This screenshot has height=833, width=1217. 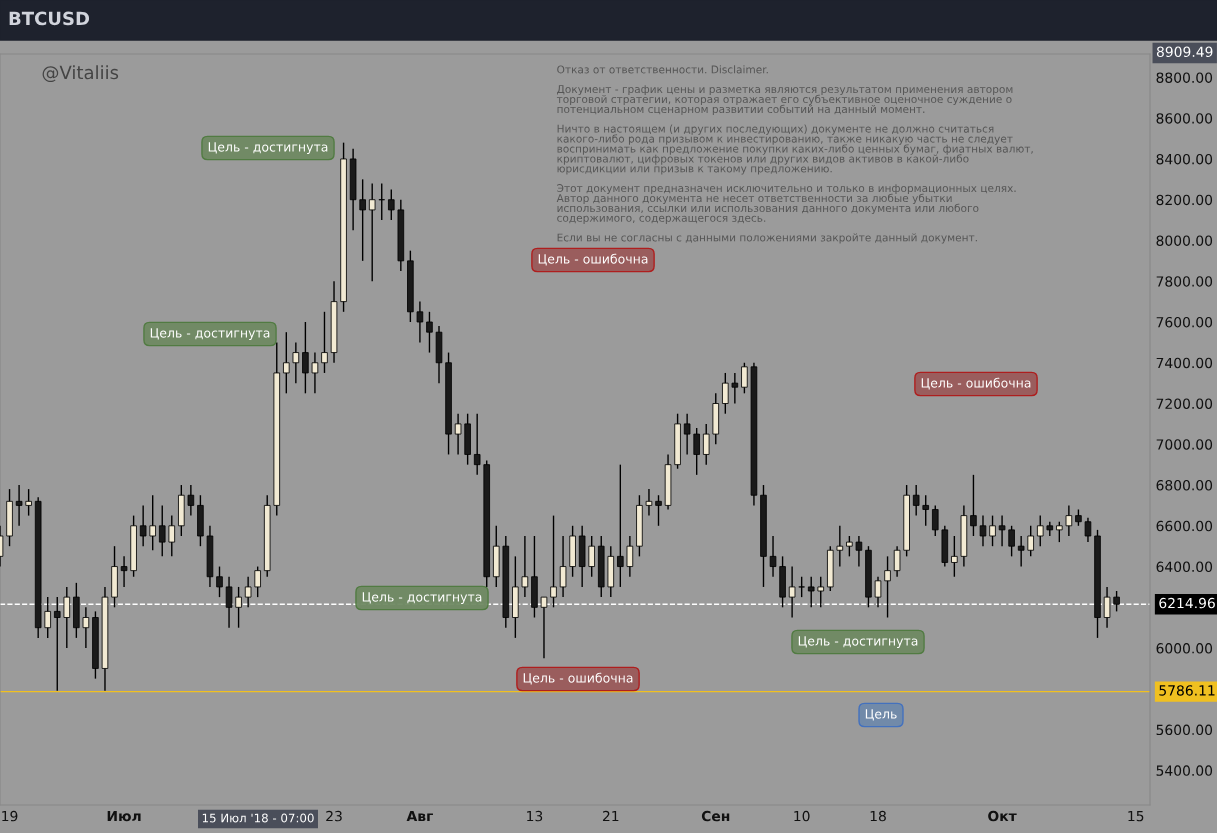 I want to click on y-tick-label: 8800.00, so click(x=1184, y=77).